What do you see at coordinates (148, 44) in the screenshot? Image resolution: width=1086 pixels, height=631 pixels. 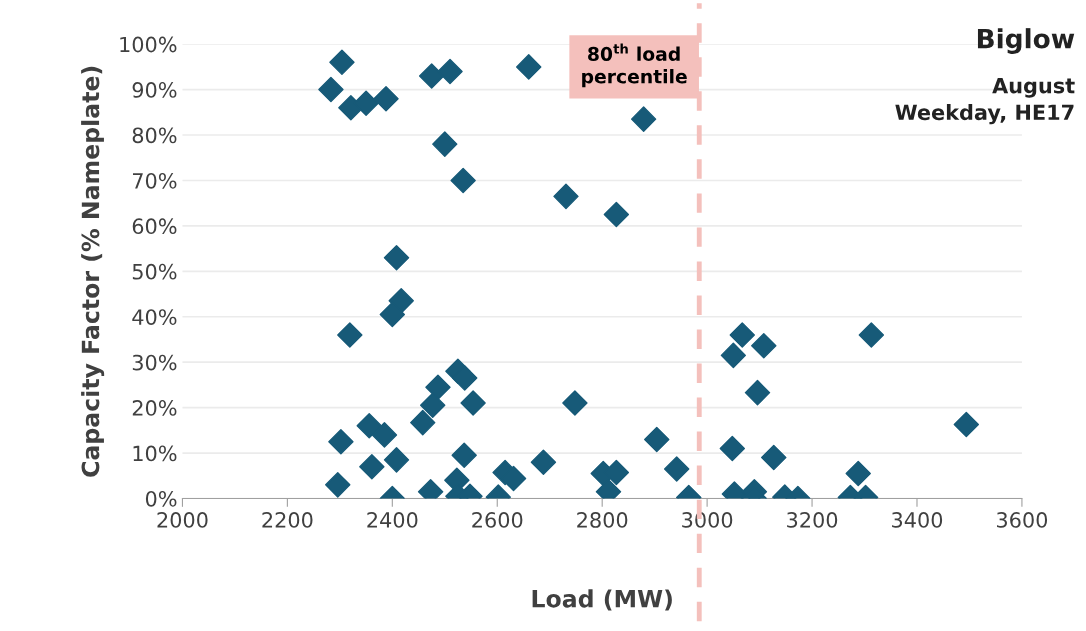 I see `y-tick-label: 100%` at bounding box center [148, 44].